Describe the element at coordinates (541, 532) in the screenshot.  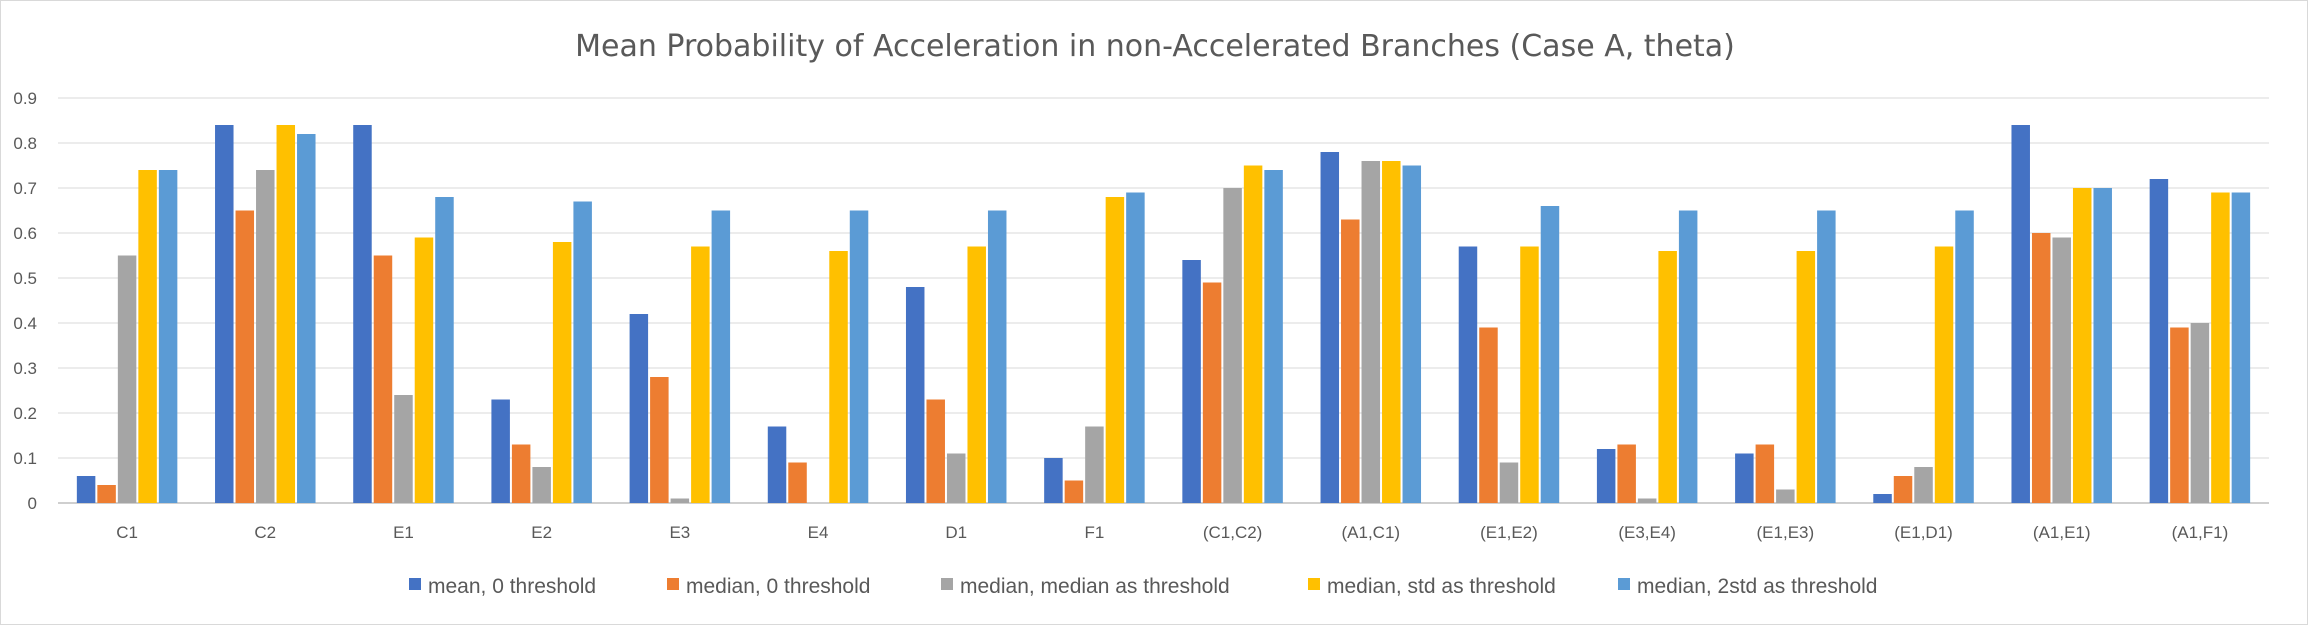
I see `x-tick-label: E2` at that location.